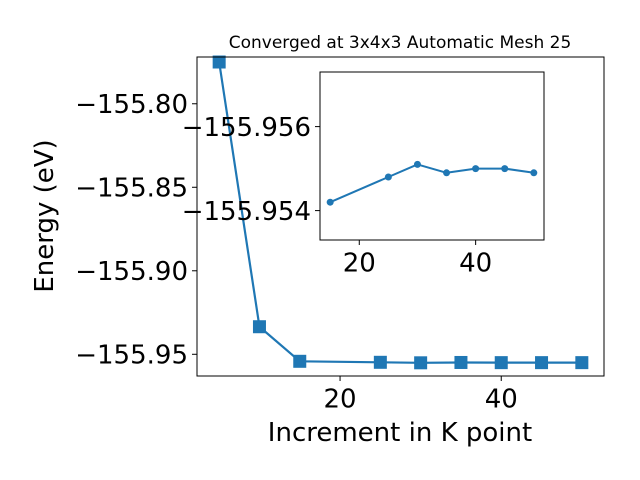 The height and width of the screenshot is (480, 640). I want to click on inset-y-tick-label: −155.954, so click(246, 212).